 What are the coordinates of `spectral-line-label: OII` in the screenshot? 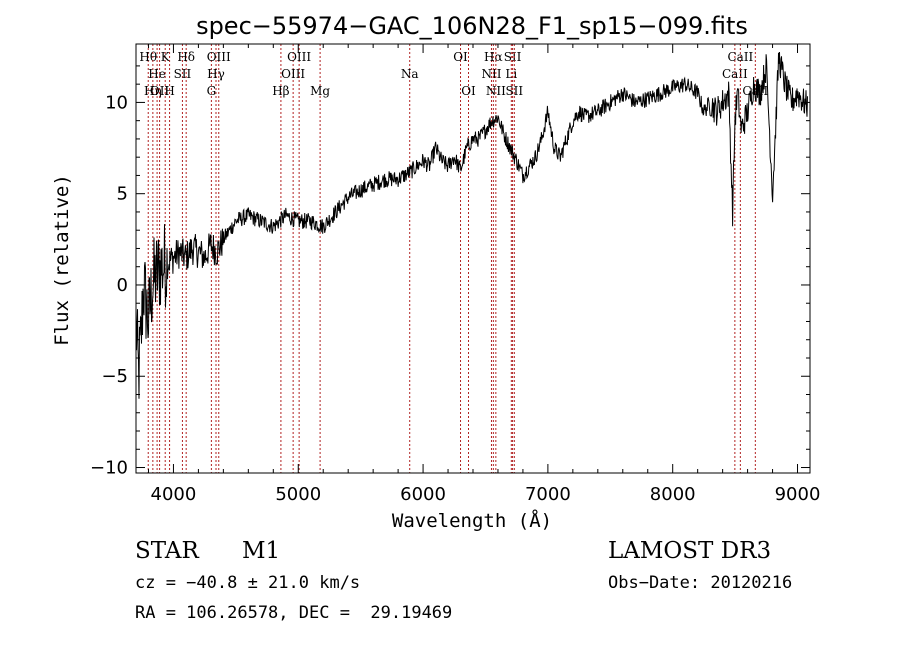 It's located at (160, 91).